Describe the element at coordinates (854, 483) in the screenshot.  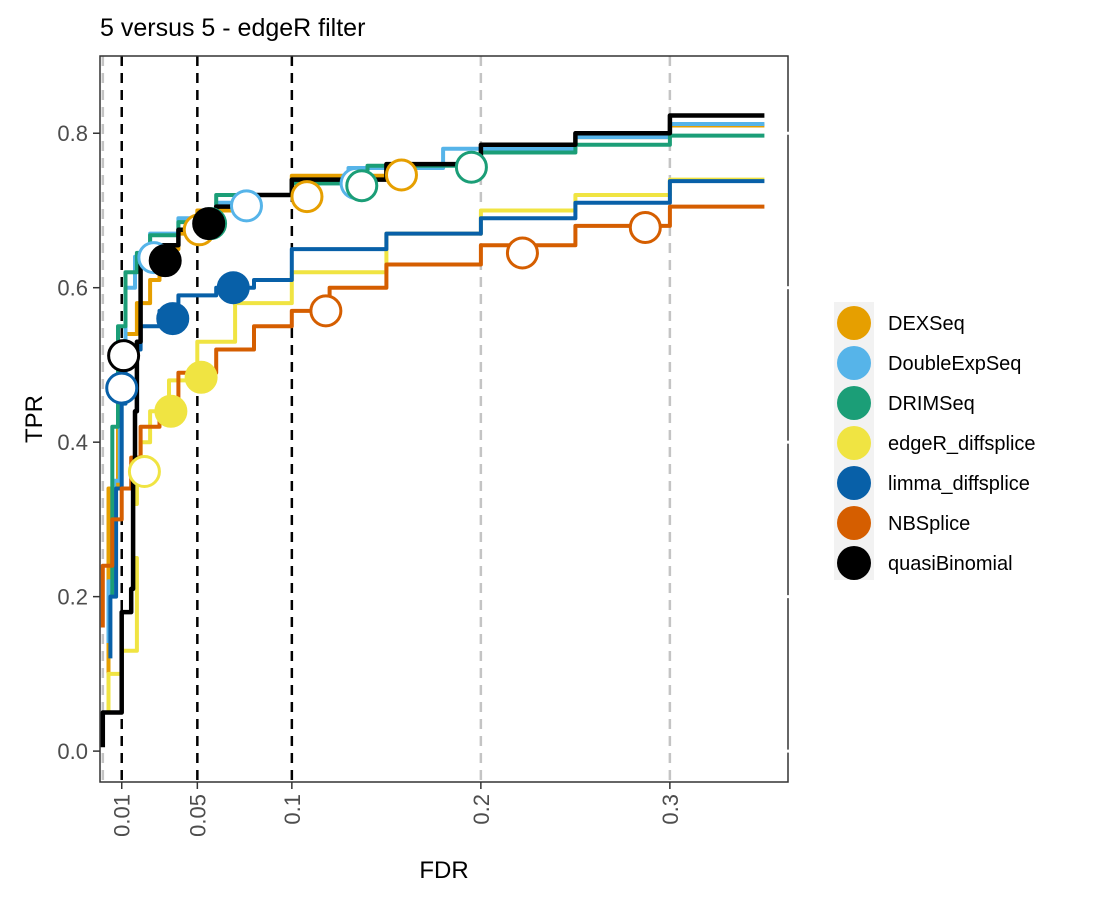
I see `legend-key-limma_diffsplice` at that location.